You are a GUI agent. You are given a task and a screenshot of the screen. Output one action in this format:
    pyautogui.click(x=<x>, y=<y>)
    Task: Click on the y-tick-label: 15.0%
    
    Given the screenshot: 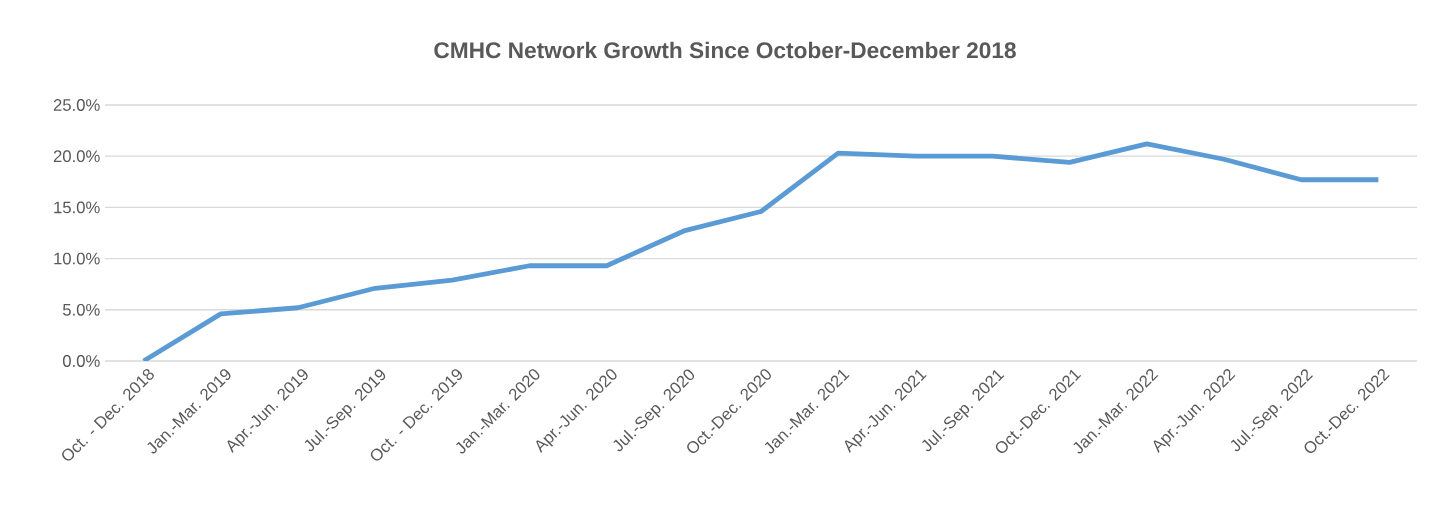 What is the action you would take?
    pyautogui.click(x=77, y=207)
    